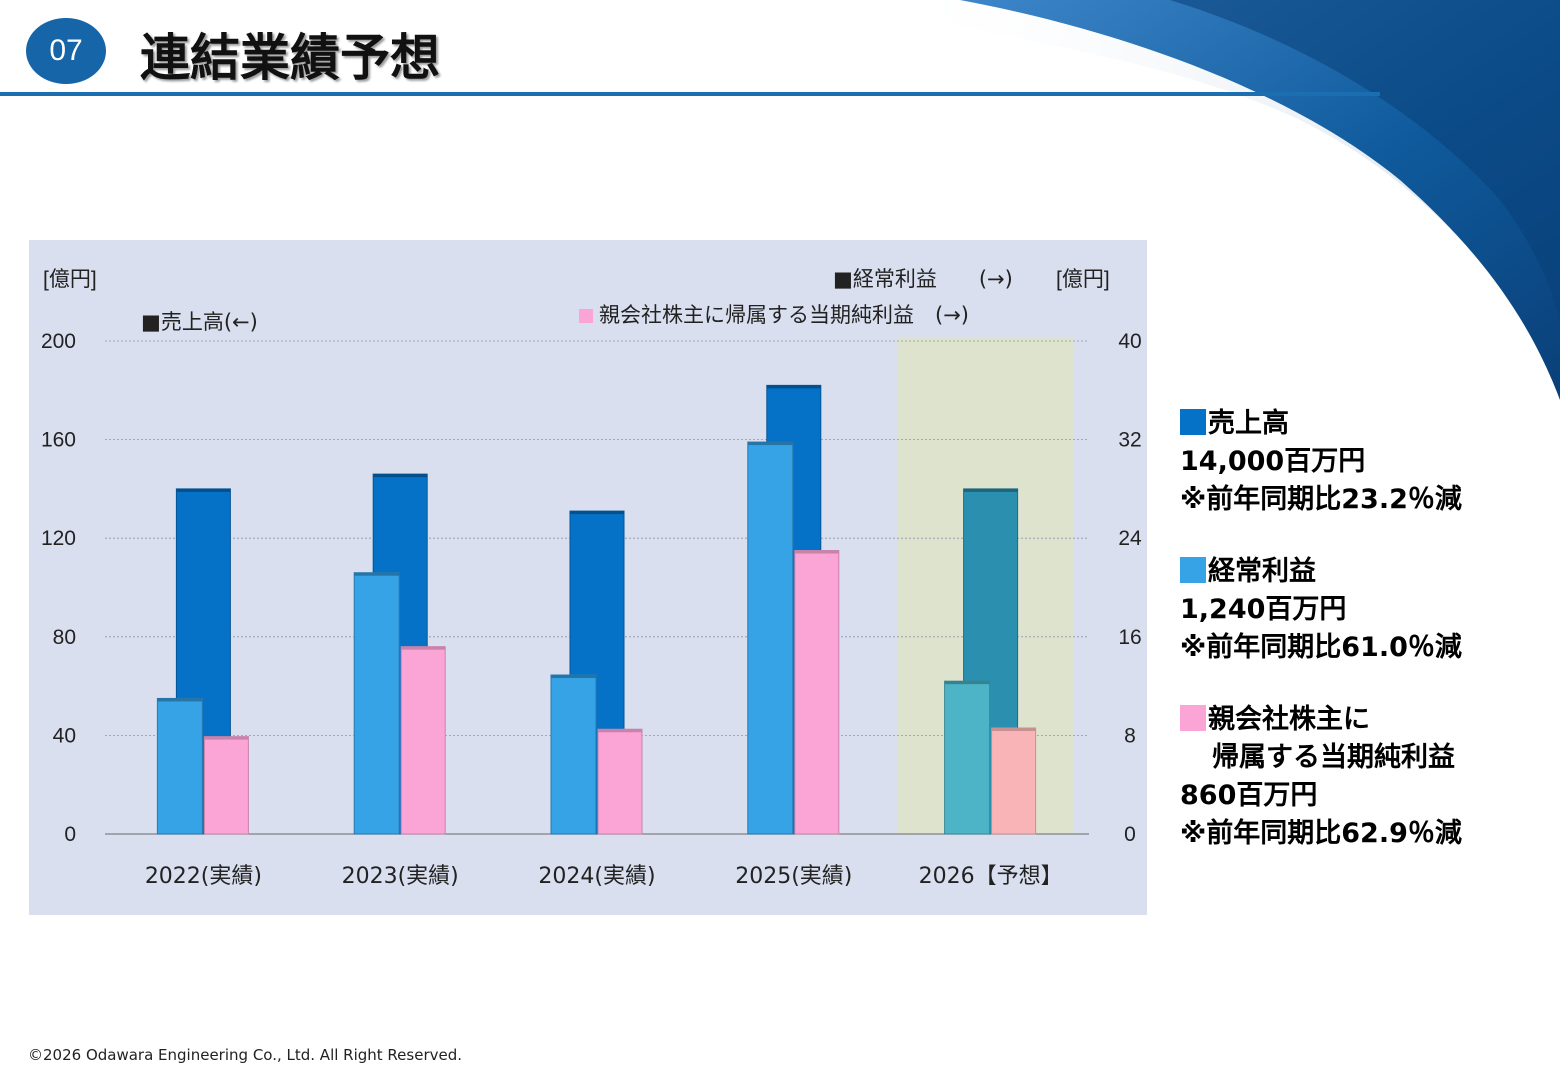 Image resolution: width=1560 pixels, height=1080 pixels. Describe the element at coordinates (793, 876) in the screenshot. I see `x-axis-category-label: 2025(実績)` at that location.